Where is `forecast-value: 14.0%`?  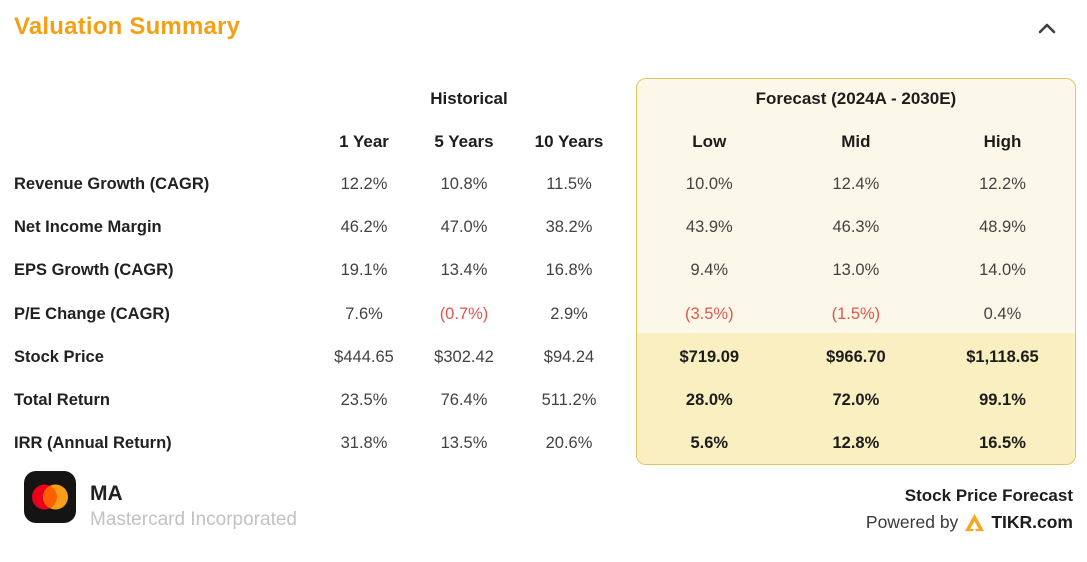
forecast-value: 14.0% is located at coordinates (1002, 270).